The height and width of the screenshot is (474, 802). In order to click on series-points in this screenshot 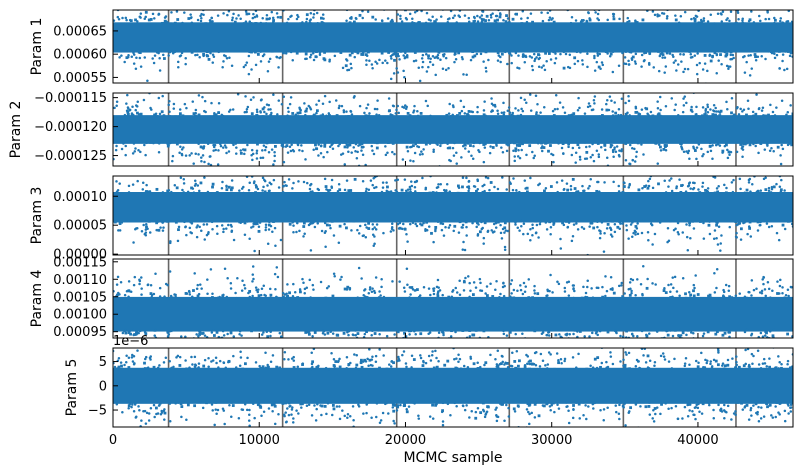, I will do `click(453, 42)`.